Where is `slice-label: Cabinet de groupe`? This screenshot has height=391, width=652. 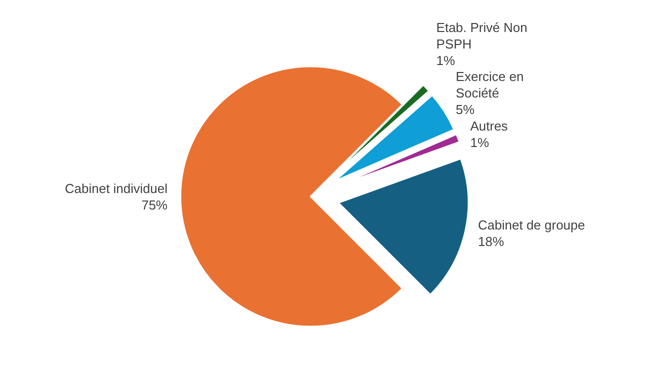 slice-label: Cabinet de groupe is located at coordinates (532, 225).